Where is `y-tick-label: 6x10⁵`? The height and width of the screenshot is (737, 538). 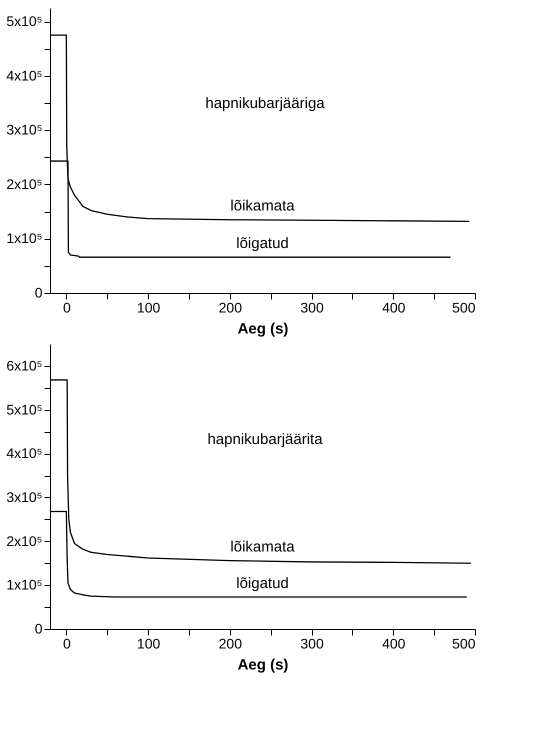 y-tick-label: 6x10⁵ is located at coordinates (24, 365).